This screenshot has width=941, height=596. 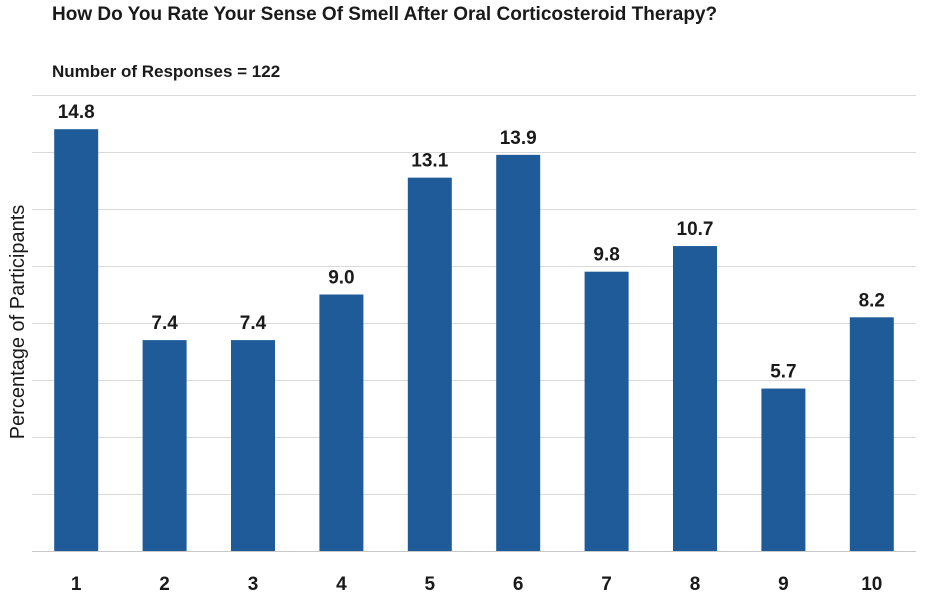 What do you see at coordinates (606, 584) in the screenshot?
I see `x-tick-label-7: 7` at bounding box center [606, 584].